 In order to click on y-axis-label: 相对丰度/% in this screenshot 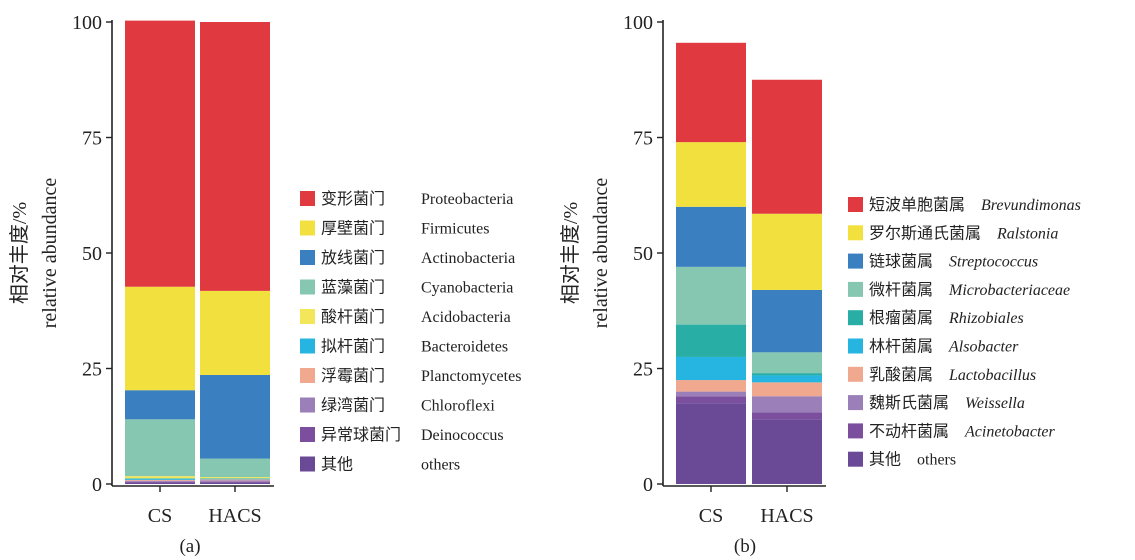, I will do `click(570, 253)`.